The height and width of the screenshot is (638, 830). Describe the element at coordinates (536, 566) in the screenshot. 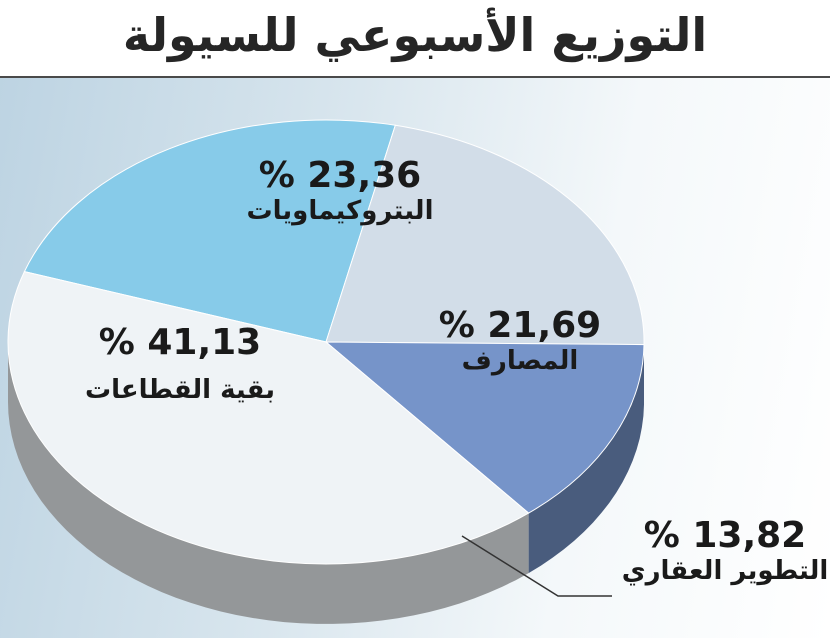

I see `leader-line-real-estate` at that location.